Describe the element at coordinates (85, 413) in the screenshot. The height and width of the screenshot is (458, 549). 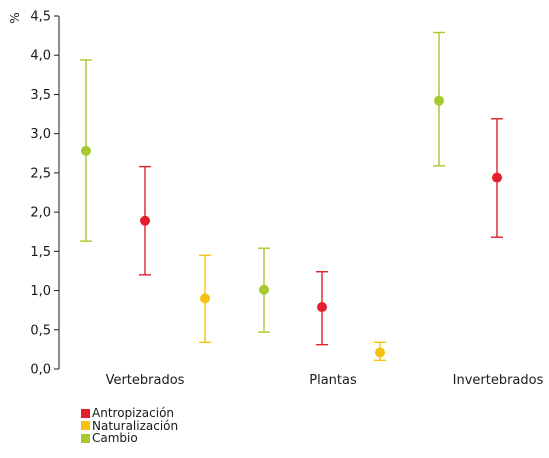
I see `legend-swatch-antropizacion` at that location.